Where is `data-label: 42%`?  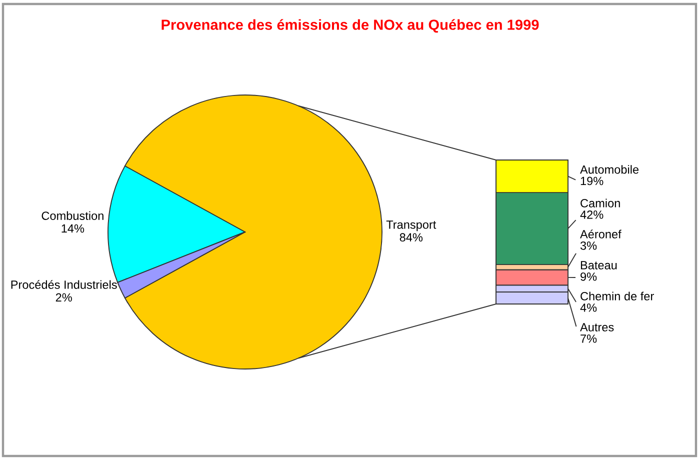
data-label: 42% is located at coordinates (592, 214).